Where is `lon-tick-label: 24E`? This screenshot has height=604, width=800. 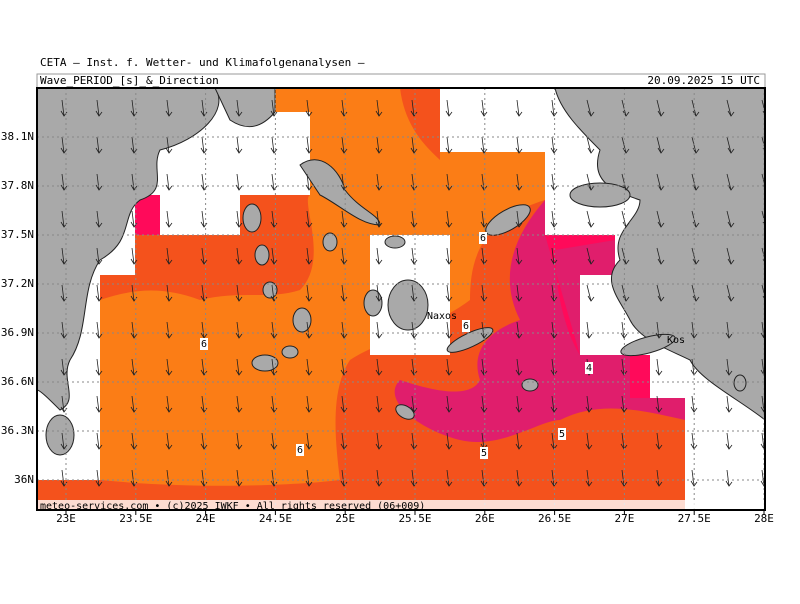 lon-tick-label: 24E is located at coordinates (206, 518).